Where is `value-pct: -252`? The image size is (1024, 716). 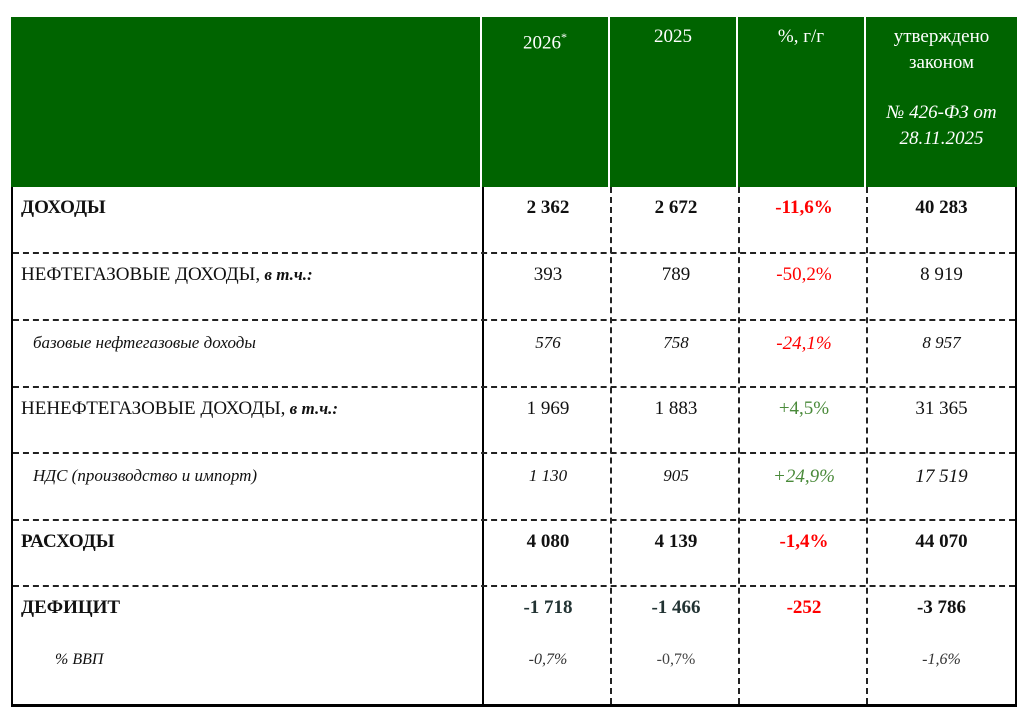
value-pct: -252 is located at coordinates (804, 607).